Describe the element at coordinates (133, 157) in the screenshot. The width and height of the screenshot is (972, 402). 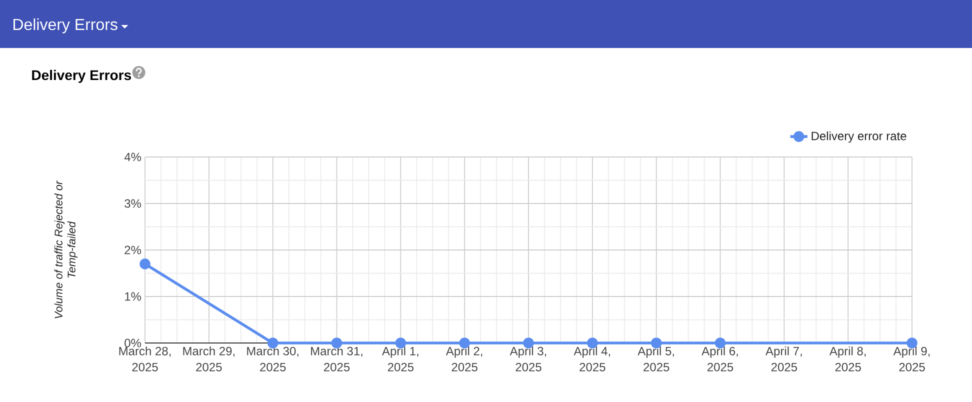
I see `y-tick-label: 4%` at that location.